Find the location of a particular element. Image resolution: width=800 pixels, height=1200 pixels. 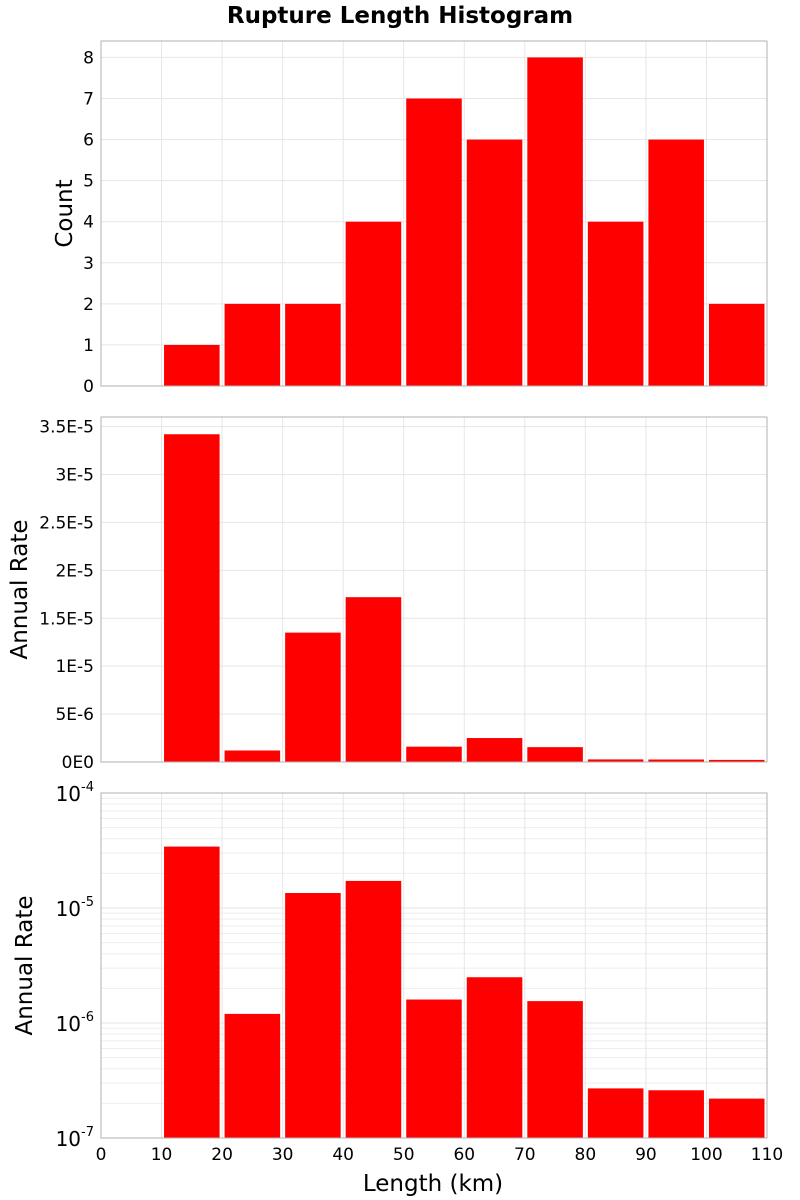

x-tick-label: 60 is located at coordinates (464, 1155).